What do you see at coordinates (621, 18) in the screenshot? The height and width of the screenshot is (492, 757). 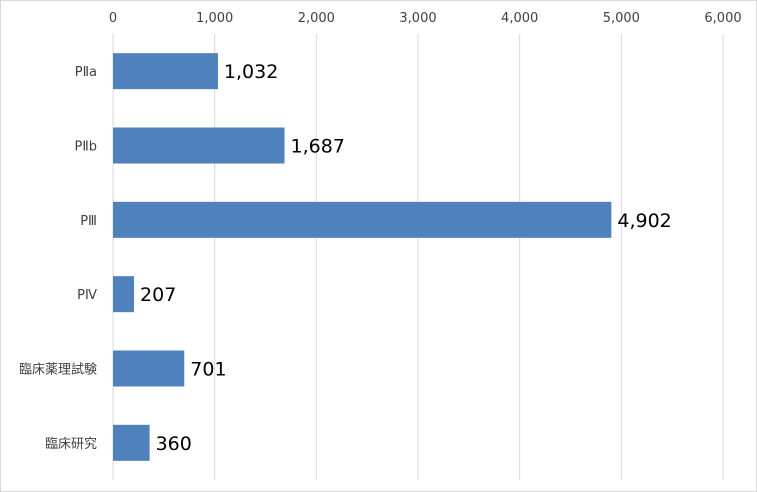 I see `x-tick-label: 5,000` at bounding box center [621, 18].